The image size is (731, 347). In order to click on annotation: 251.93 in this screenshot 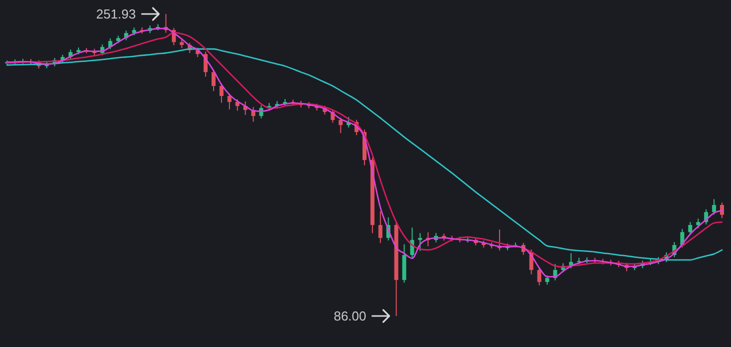, I will do `click(116, 14)`.